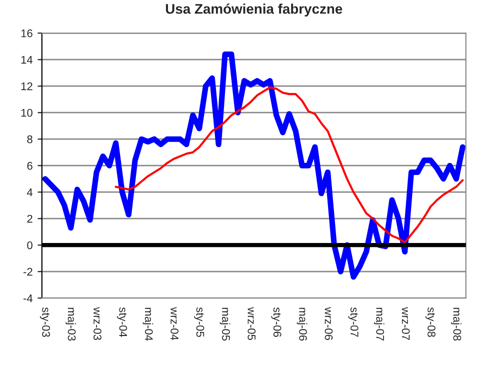  I want to click on x-tick-label: sty-03, so click(45, 322).